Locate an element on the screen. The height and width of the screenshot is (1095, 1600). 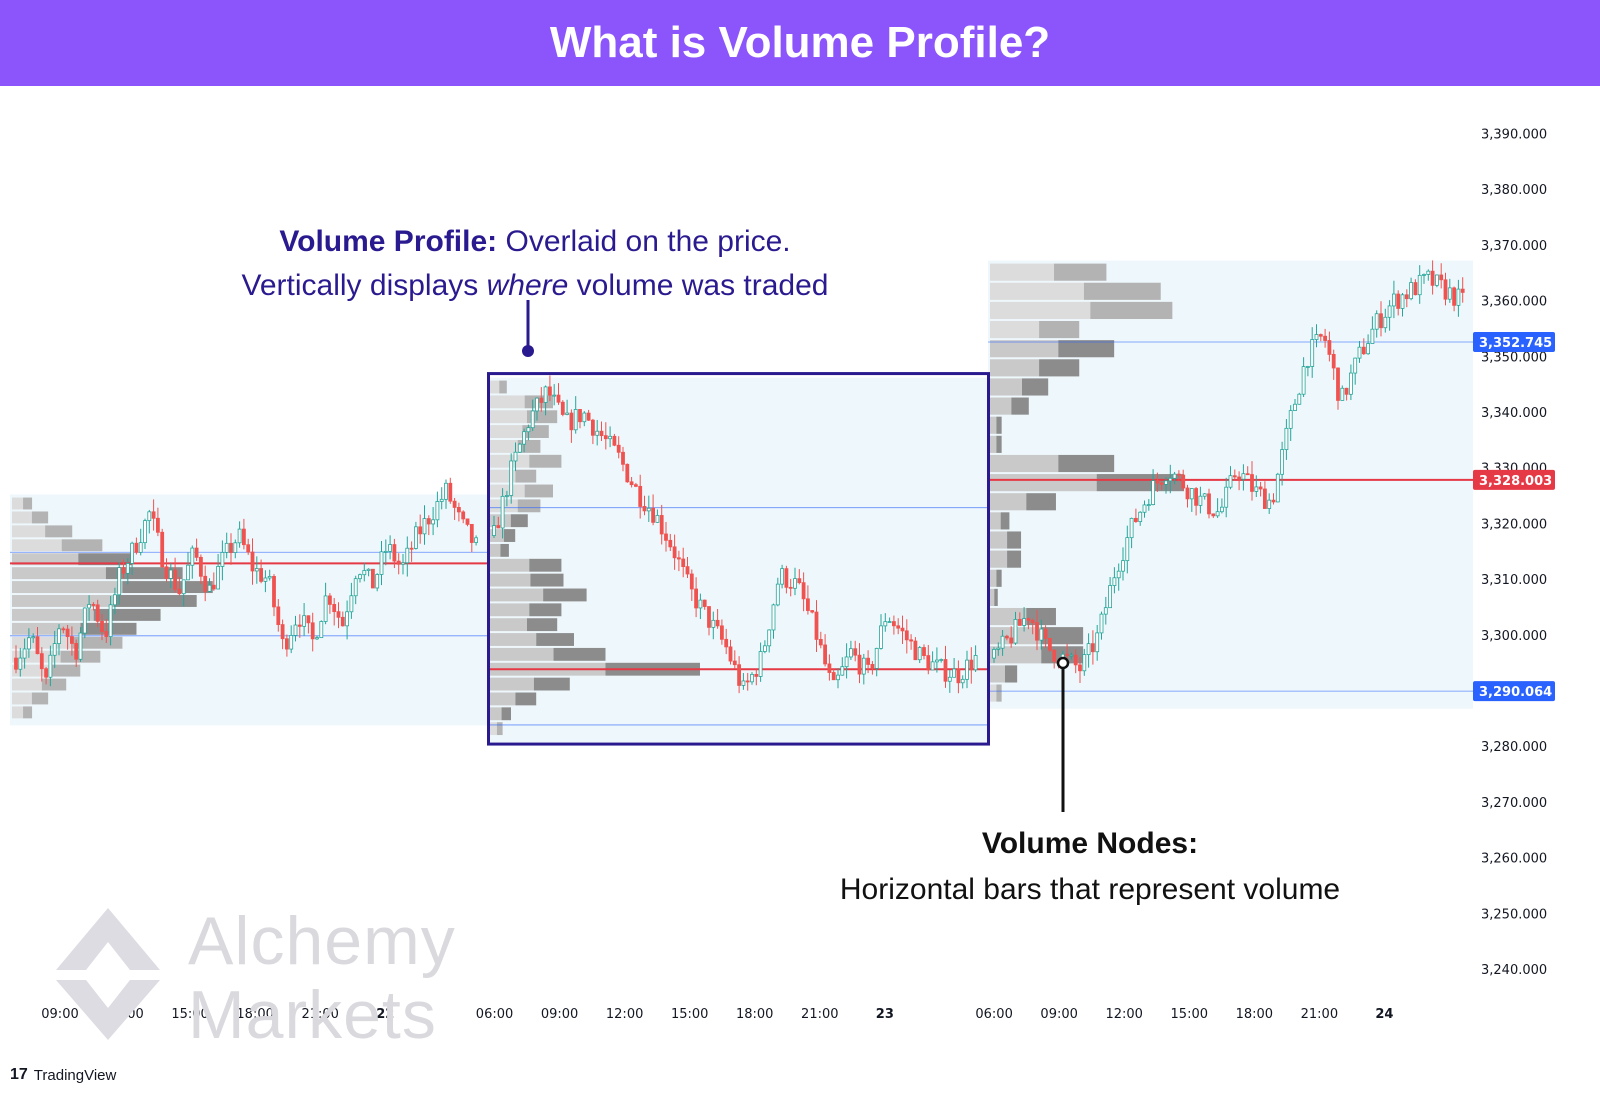
price-tag is located at coordinates (1514, 691).